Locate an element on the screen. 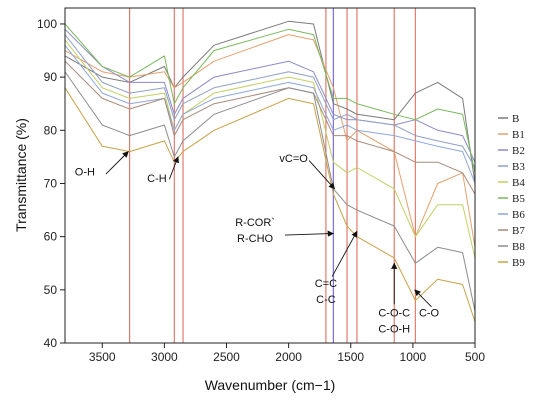 The image size is (550, 404). y-axis-title: Transmittance (%) is located at coordinates (21, 175).